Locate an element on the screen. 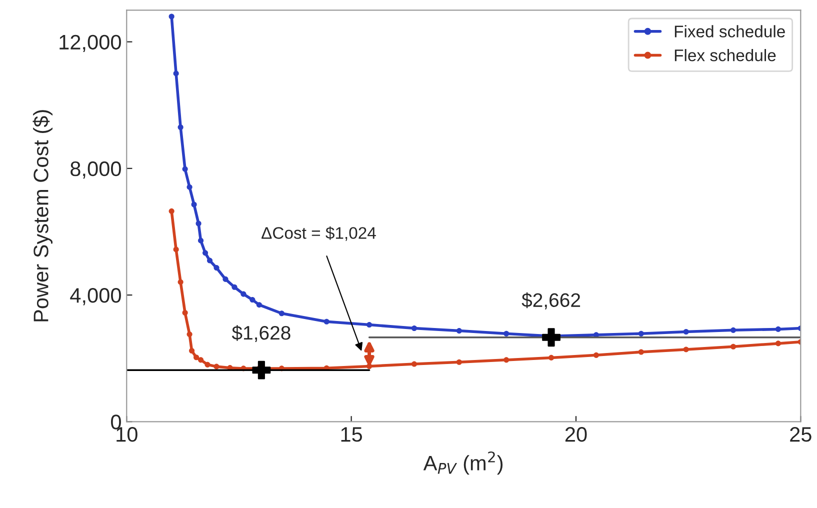  annotation: $1,628 is located at coordinates (261, 333).